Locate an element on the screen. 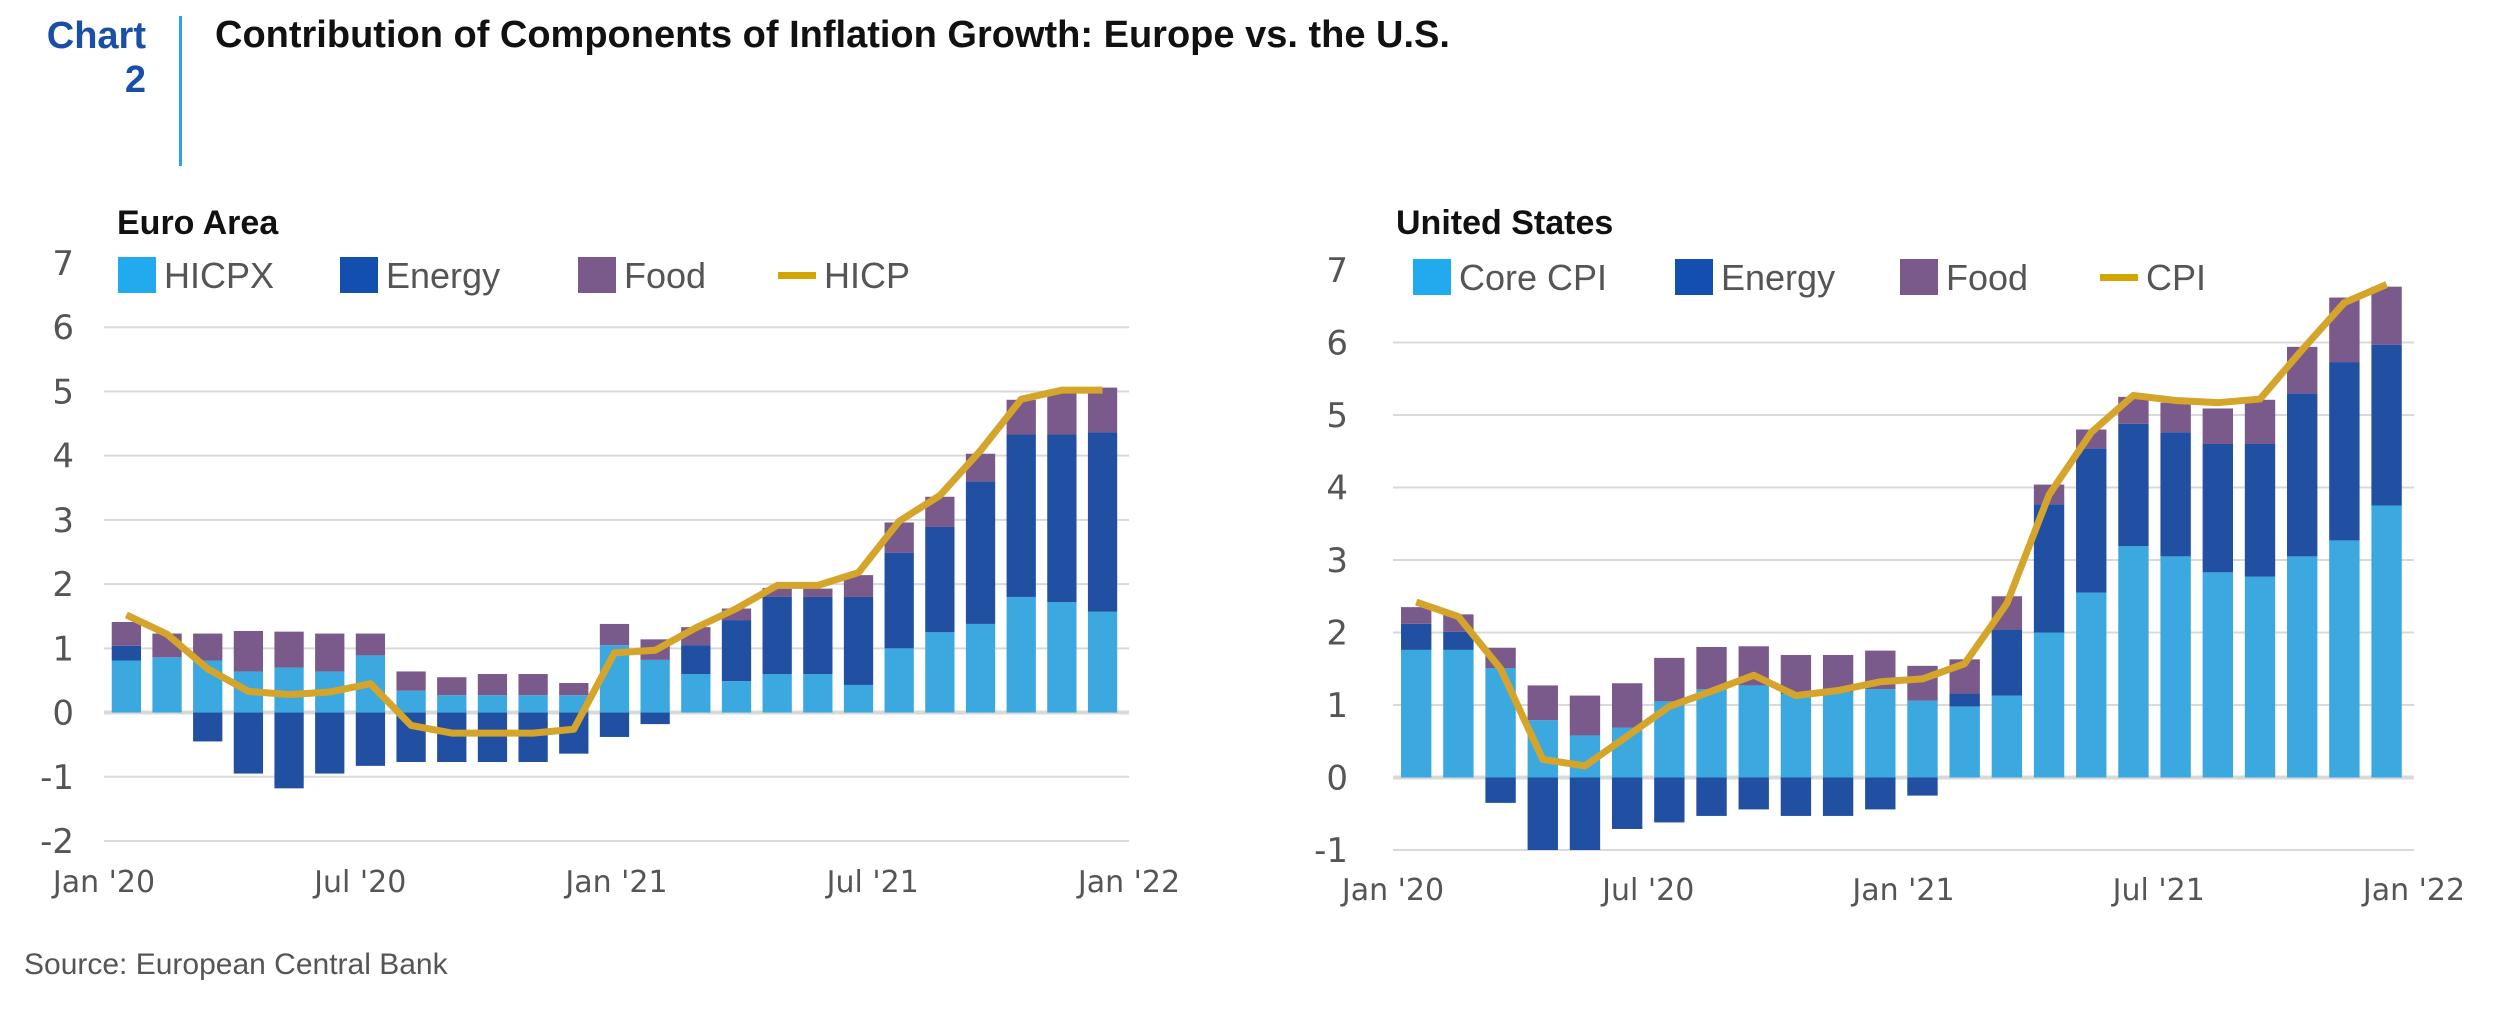 Image resolution: width=2498 pixels, height=1029 pixels. legend-item: HICP is located at coordinates (844, 275).